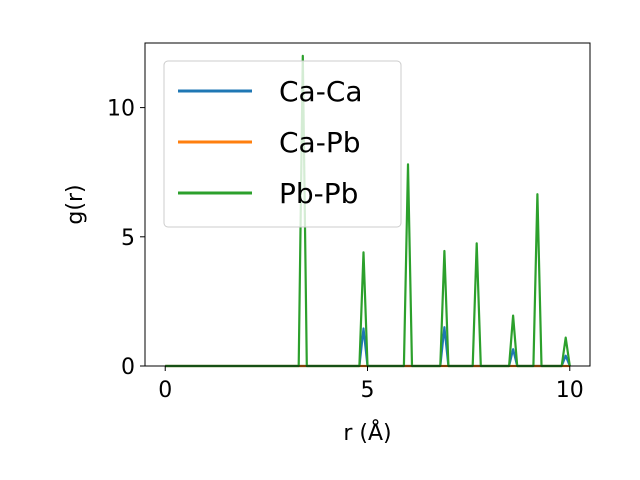  What do you see at coordinates (128, 367) in the screenshot?
I see `y-tick-label: 0` at bounding box center [128, 367].